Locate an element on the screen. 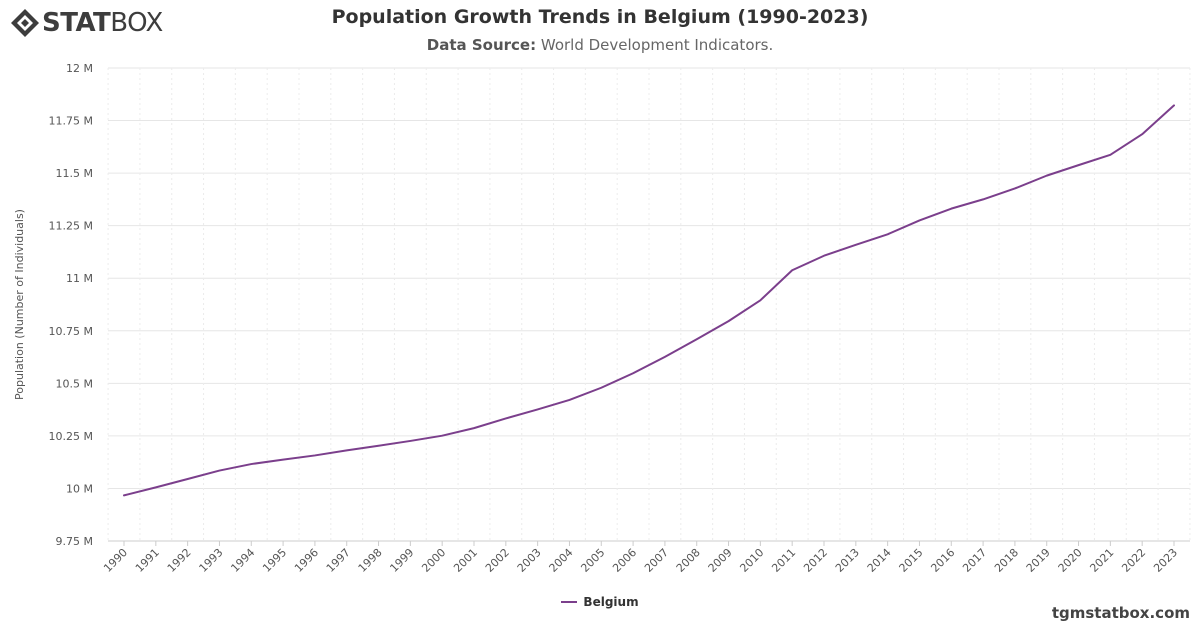  x-tick-label: 2018 is located at coordinates (1006, 560).